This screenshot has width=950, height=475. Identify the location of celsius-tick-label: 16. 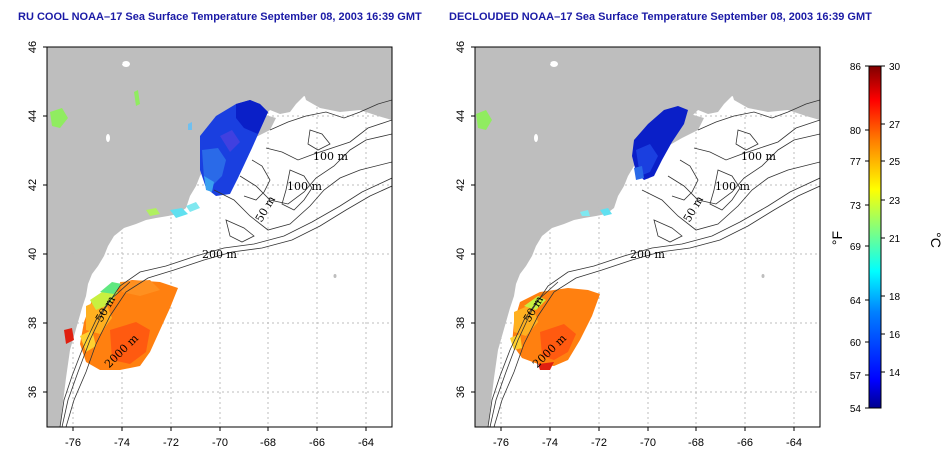
(895, 335).